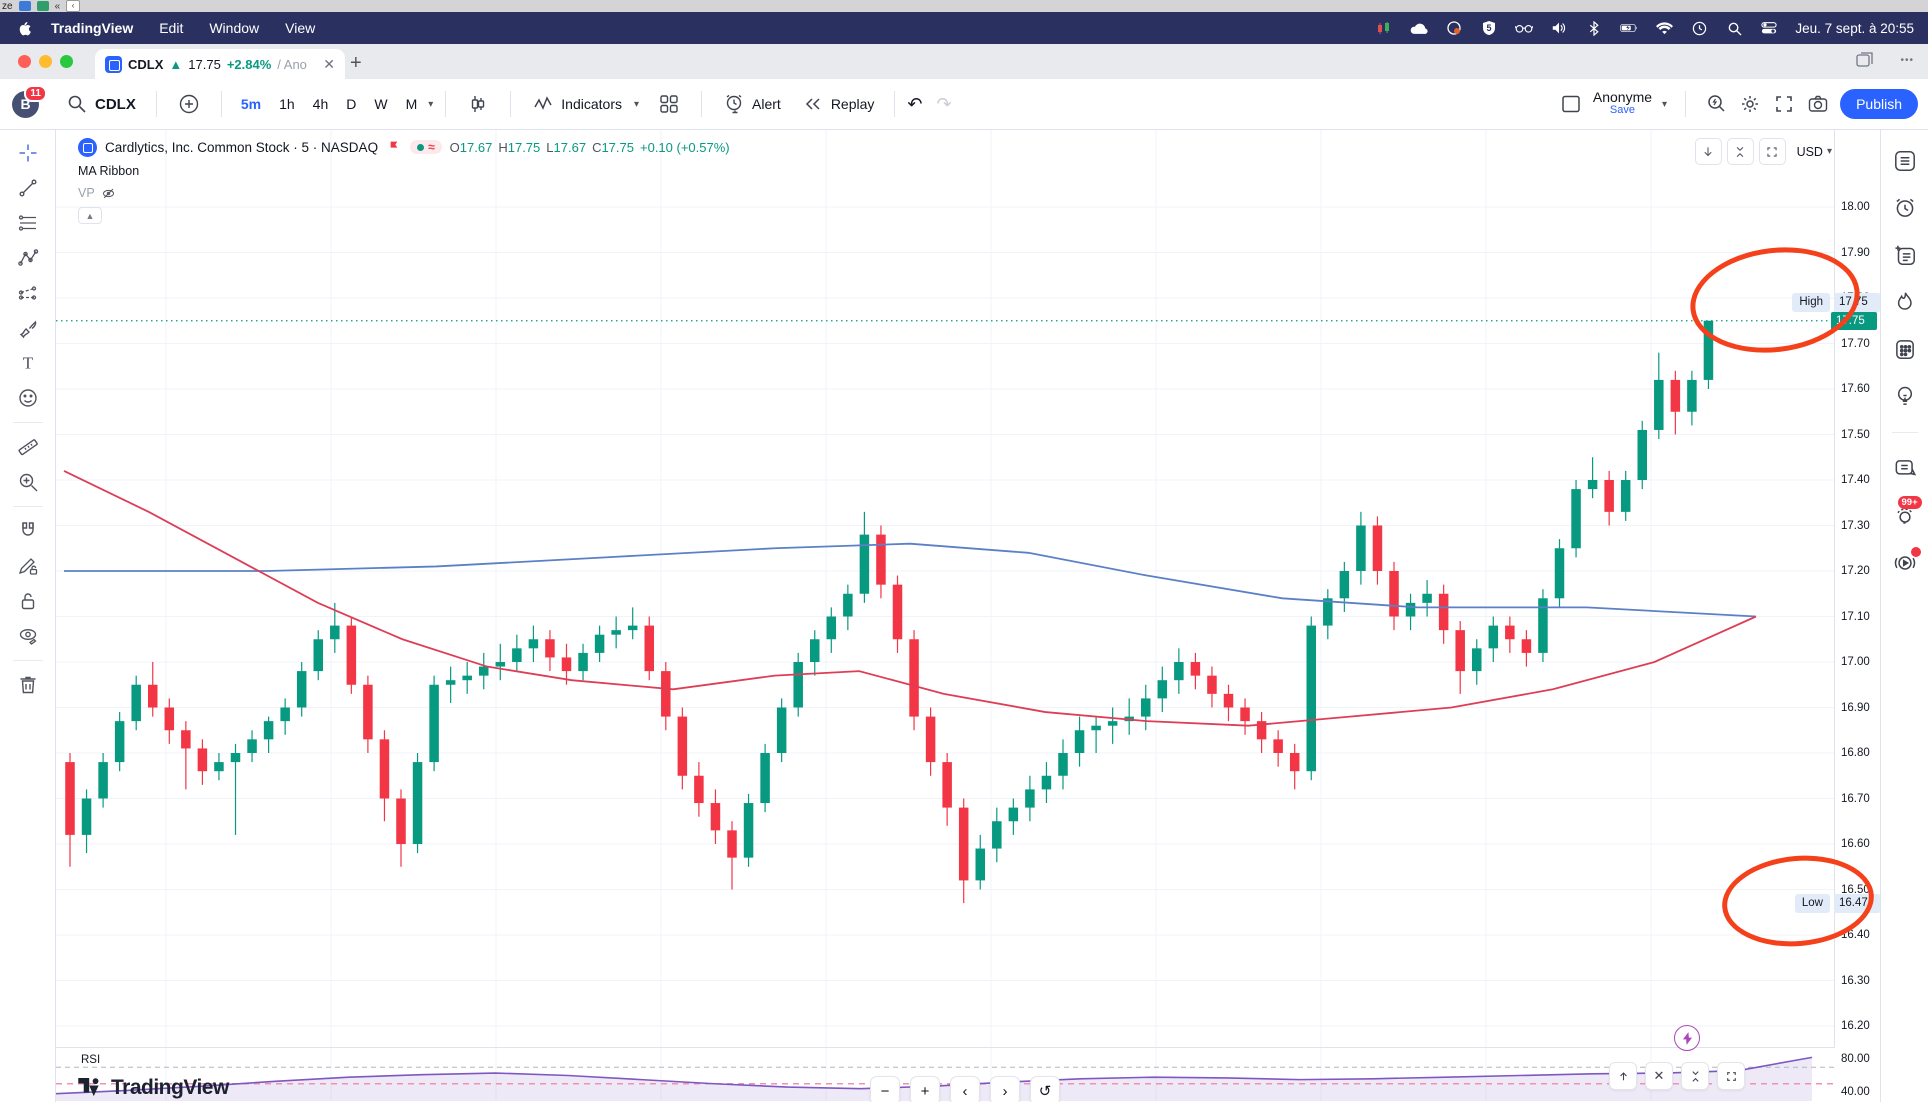 The image size is (1928, 1102). What do you see at coordinates (1905, 255) in the screenshot?
I see `object-tree-notes-icon` at bounding box center [1905, 255].